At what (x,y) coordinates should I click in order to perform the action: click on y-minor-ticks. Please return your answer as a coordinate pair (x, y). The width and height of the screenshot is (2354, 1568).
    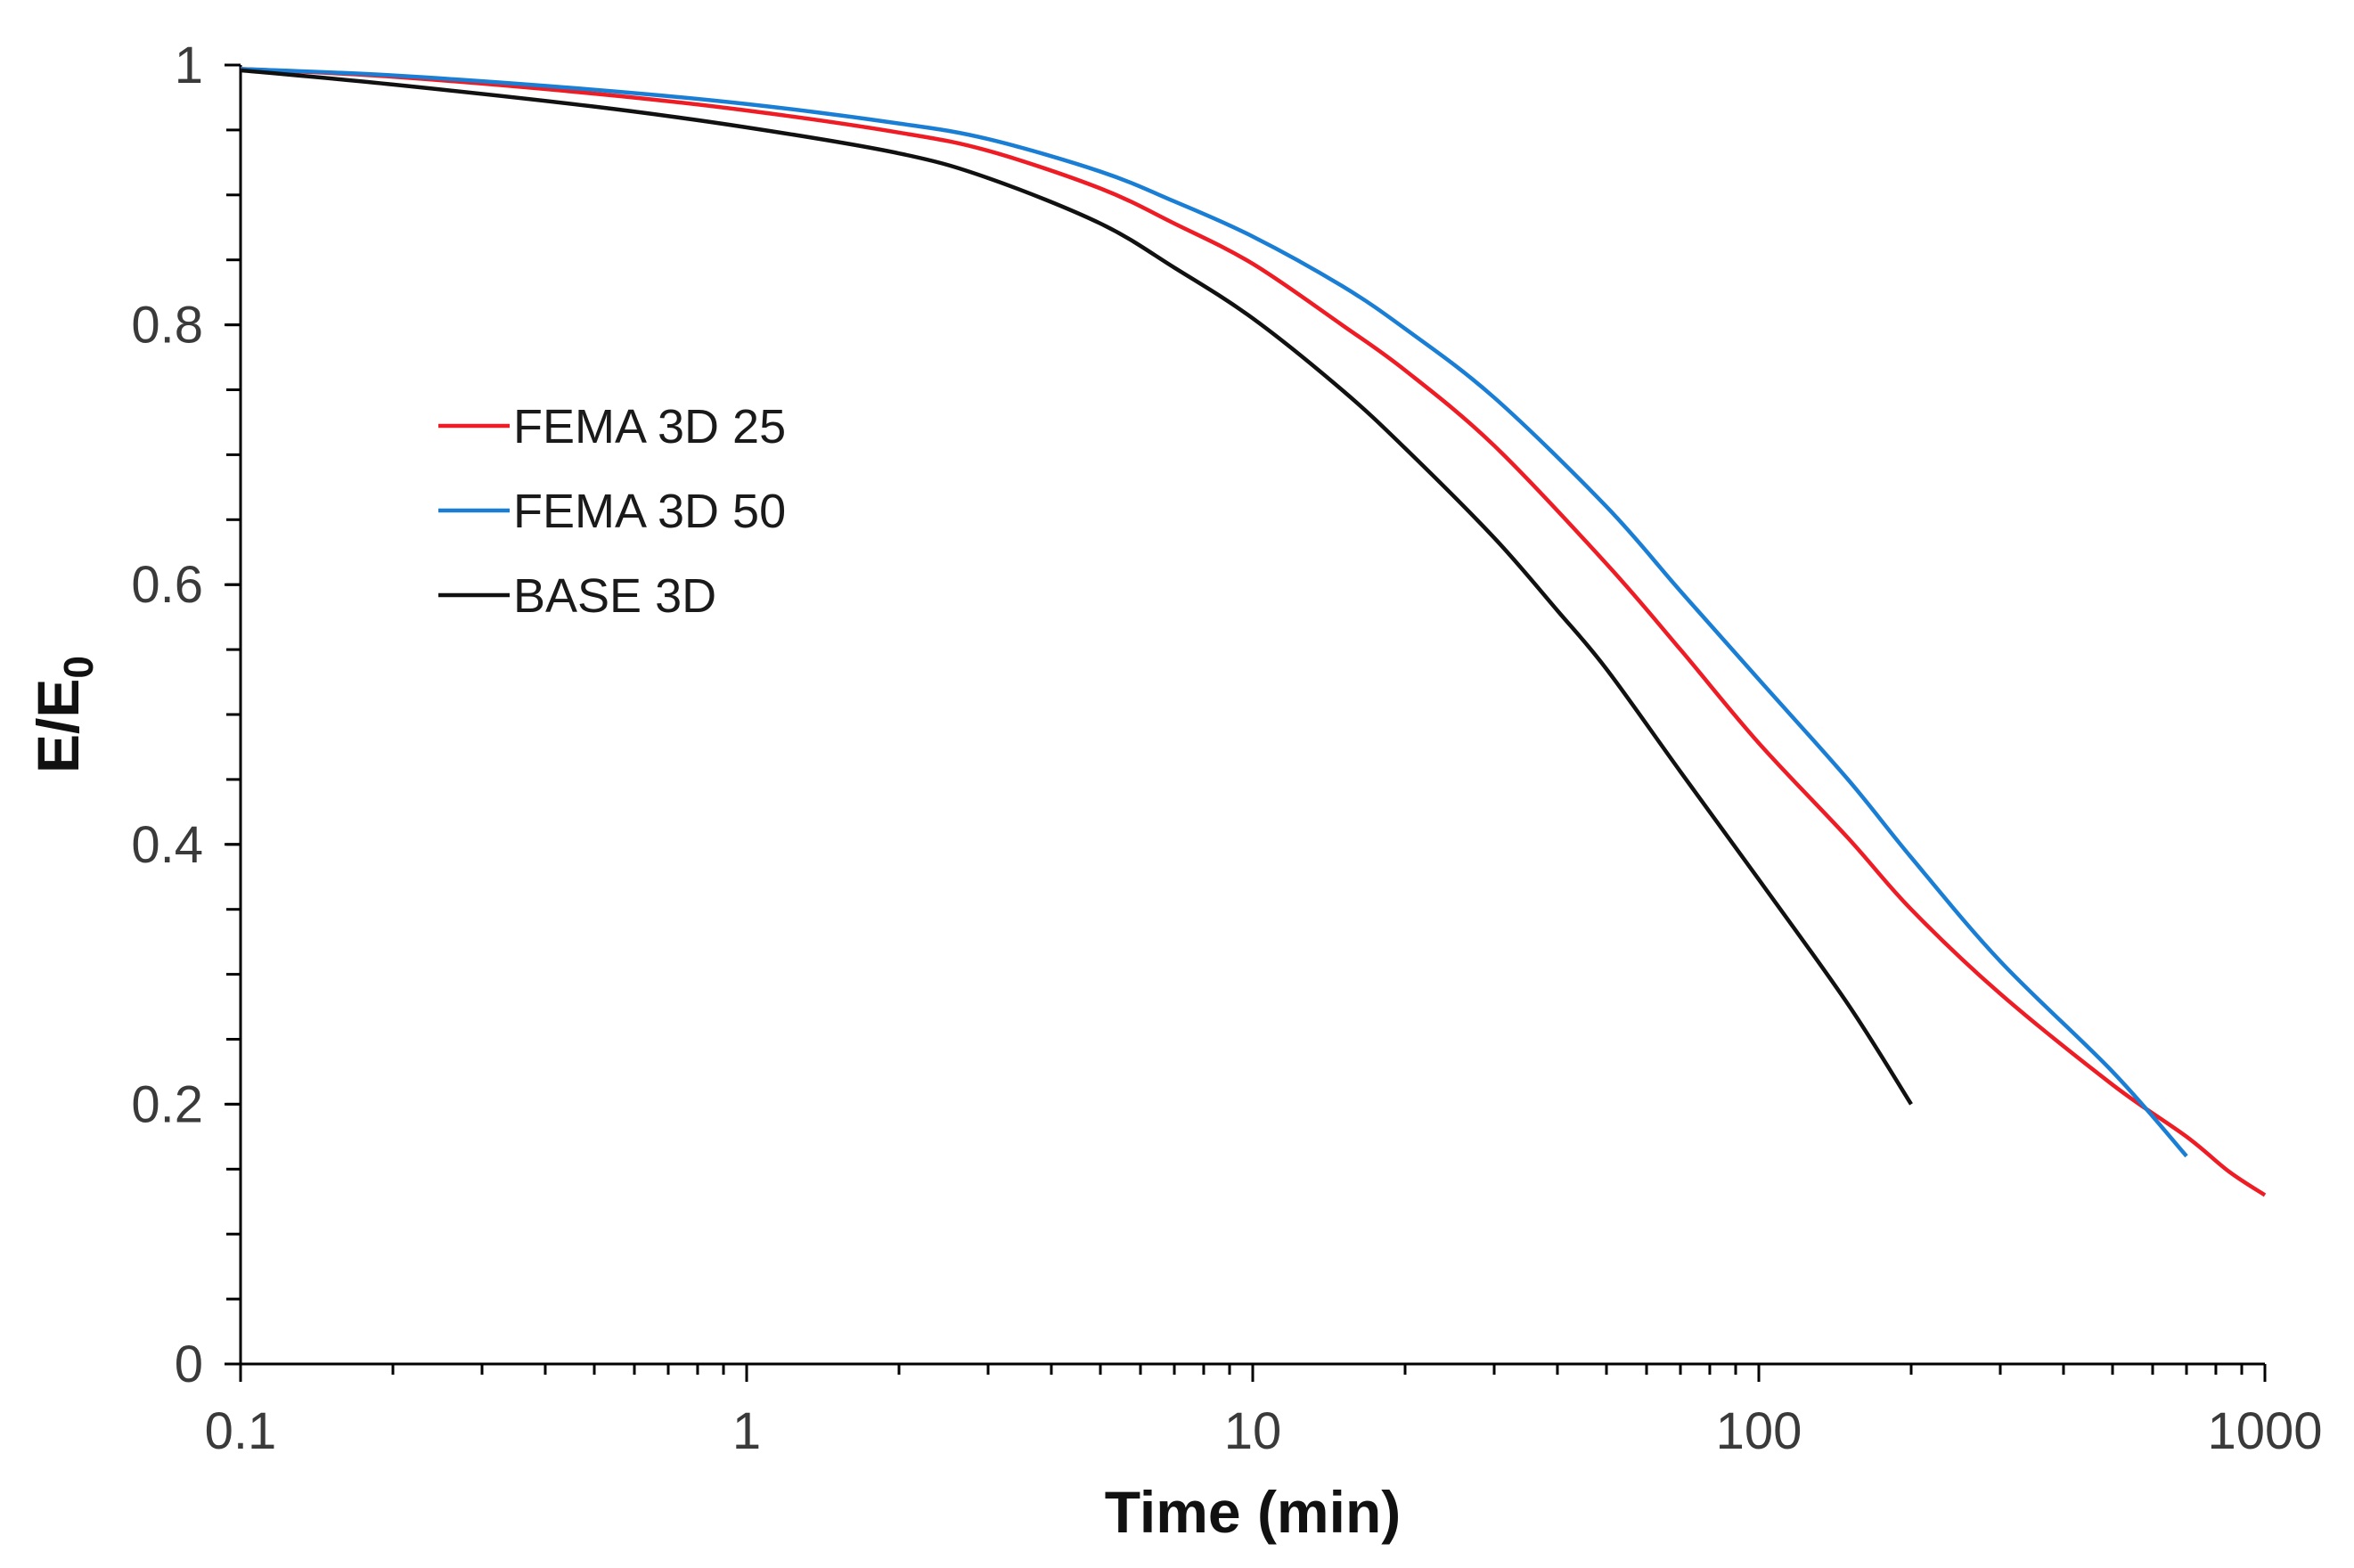
    Looking at the image, I should click on (233, 714).